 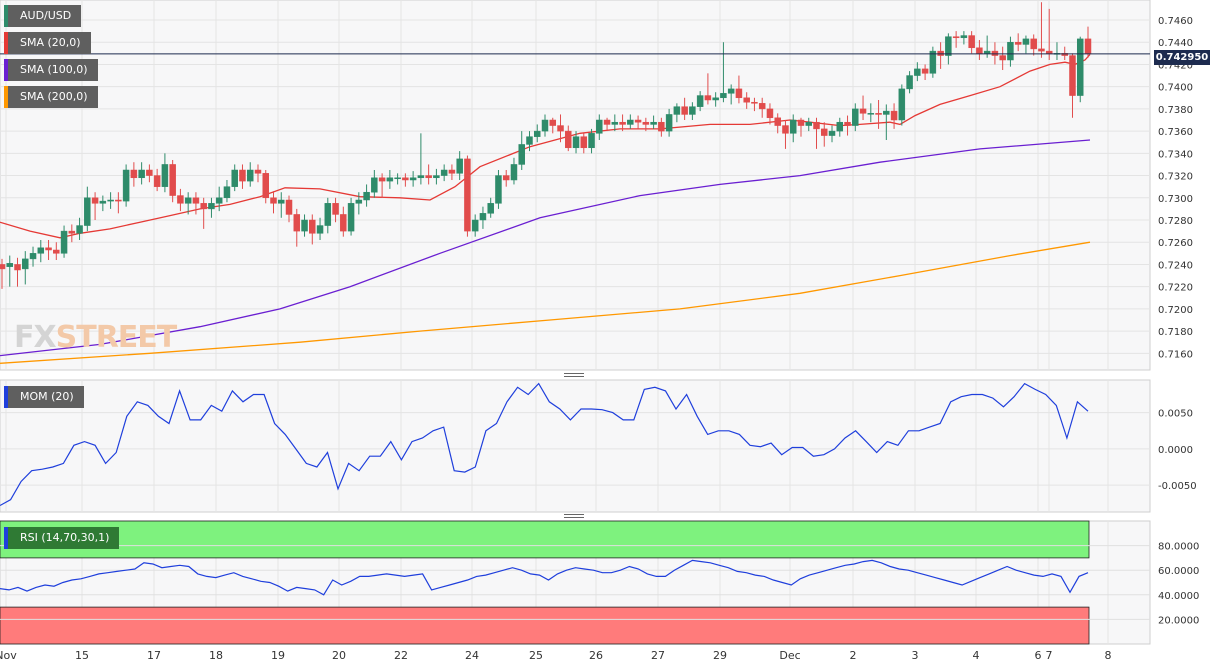 I want to click on x-tick-label: 19, so click(x=278, y=655).